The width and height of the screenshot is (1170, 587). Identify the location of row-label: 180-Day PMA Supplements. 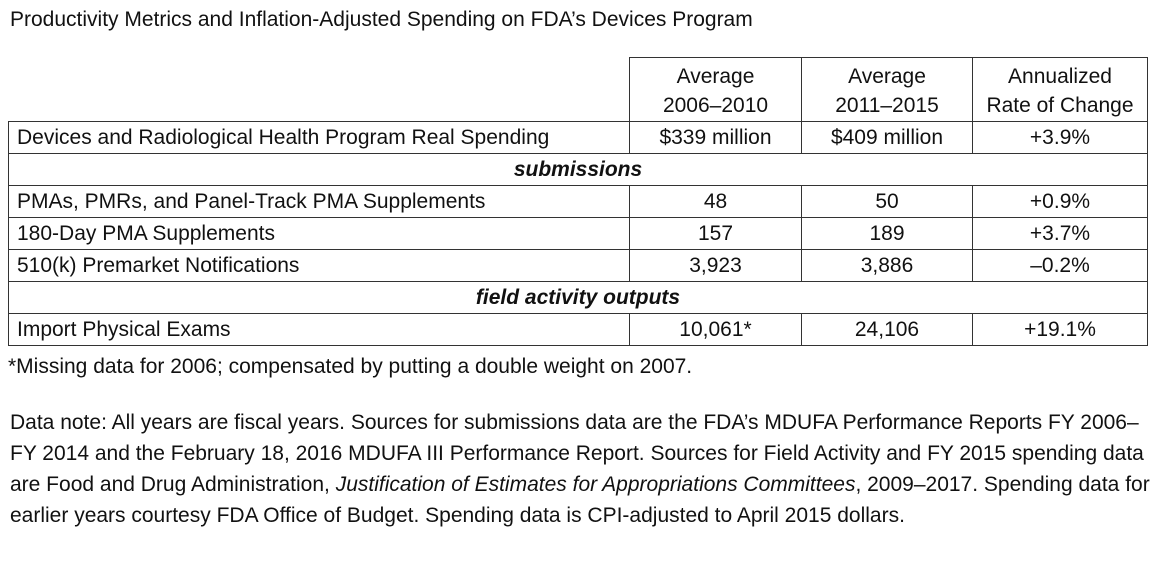
(319, 233).